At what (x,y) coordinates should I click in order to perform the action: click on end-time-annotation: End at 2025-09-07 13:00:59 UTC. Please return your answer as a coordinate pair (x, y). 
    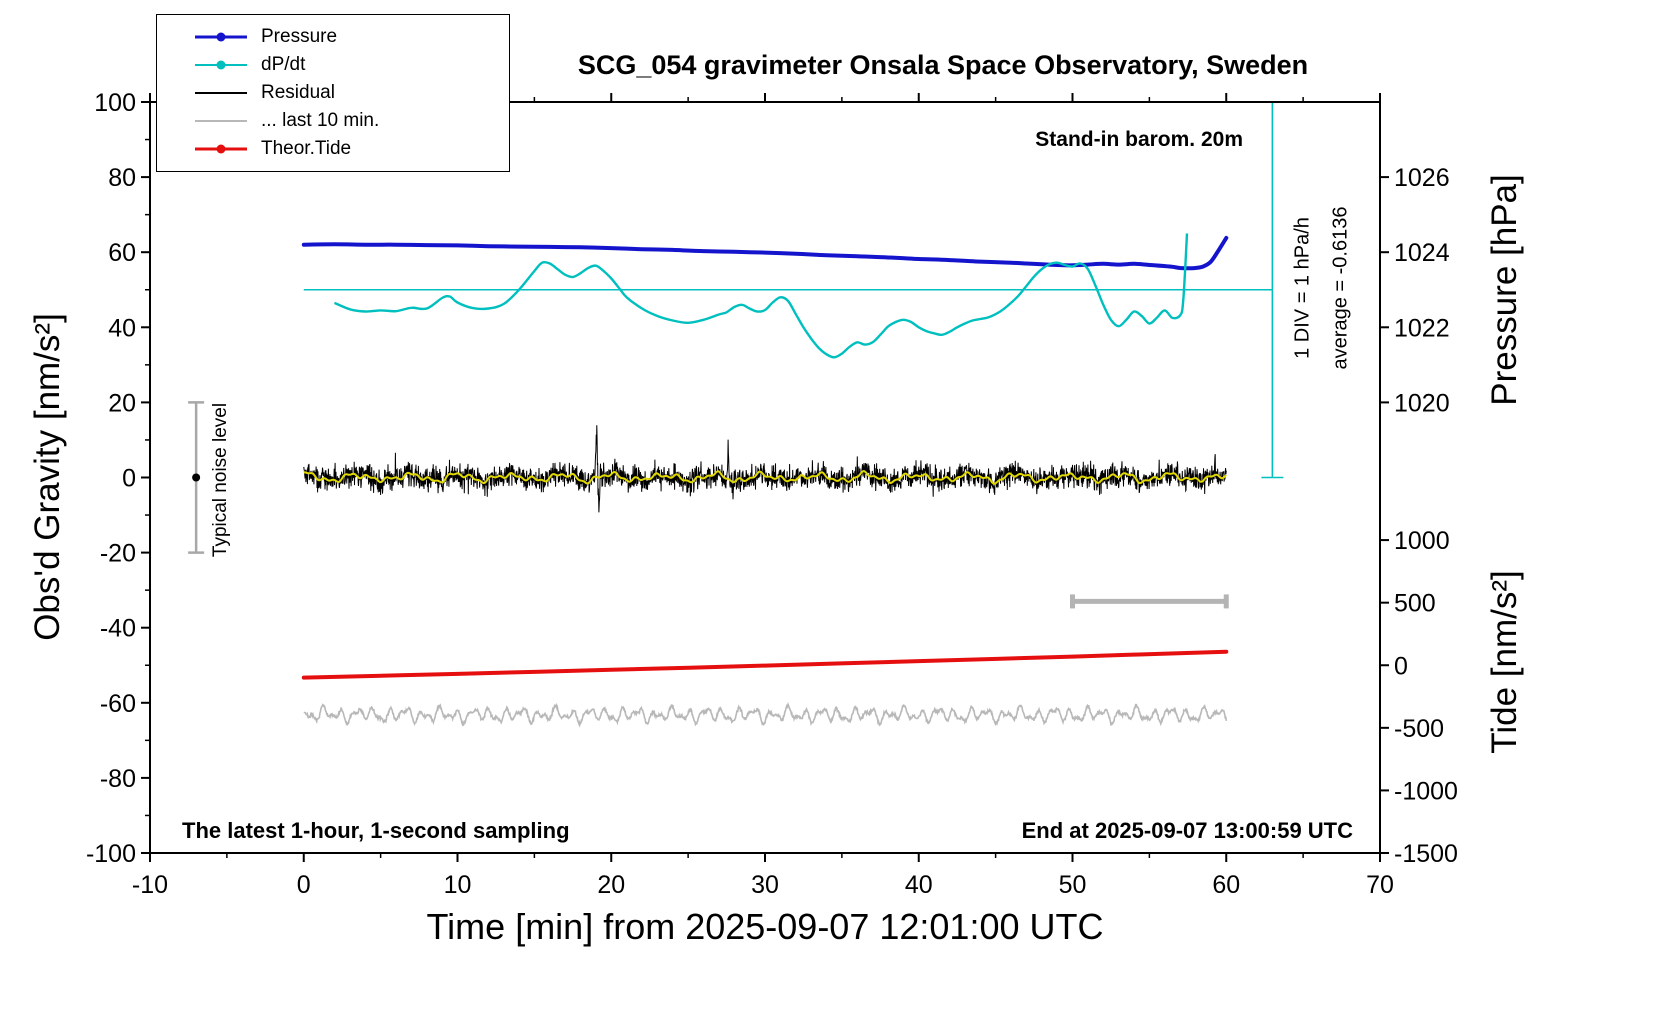
    Looking at the image, I should click on (1187, 830).